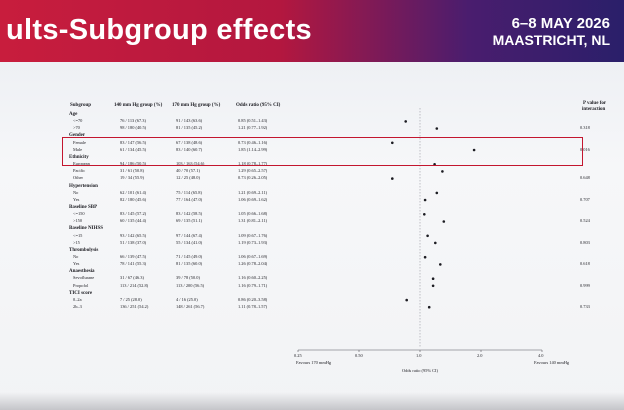 The height and width of the screenshot is (410, 624). Describe the element at coordinates (76, 192) in the screenshot. I see `table-row-label: No` at that location.